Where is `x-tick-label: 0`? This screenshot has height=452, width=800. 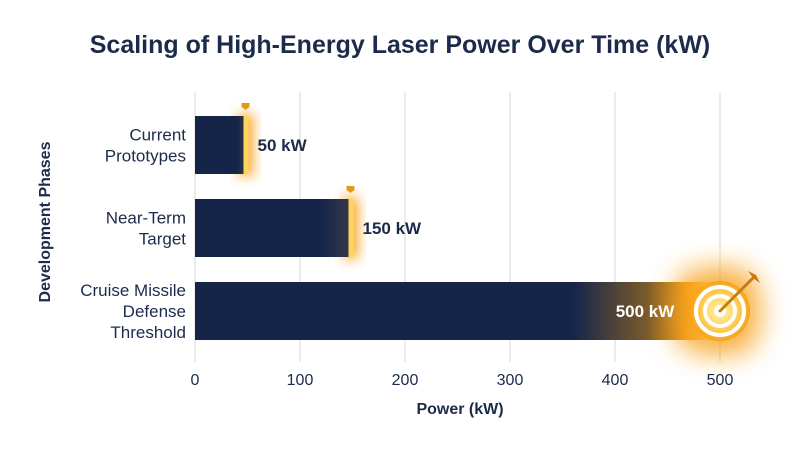 x-tick-label: 0 is located at coordinates (195, 380).